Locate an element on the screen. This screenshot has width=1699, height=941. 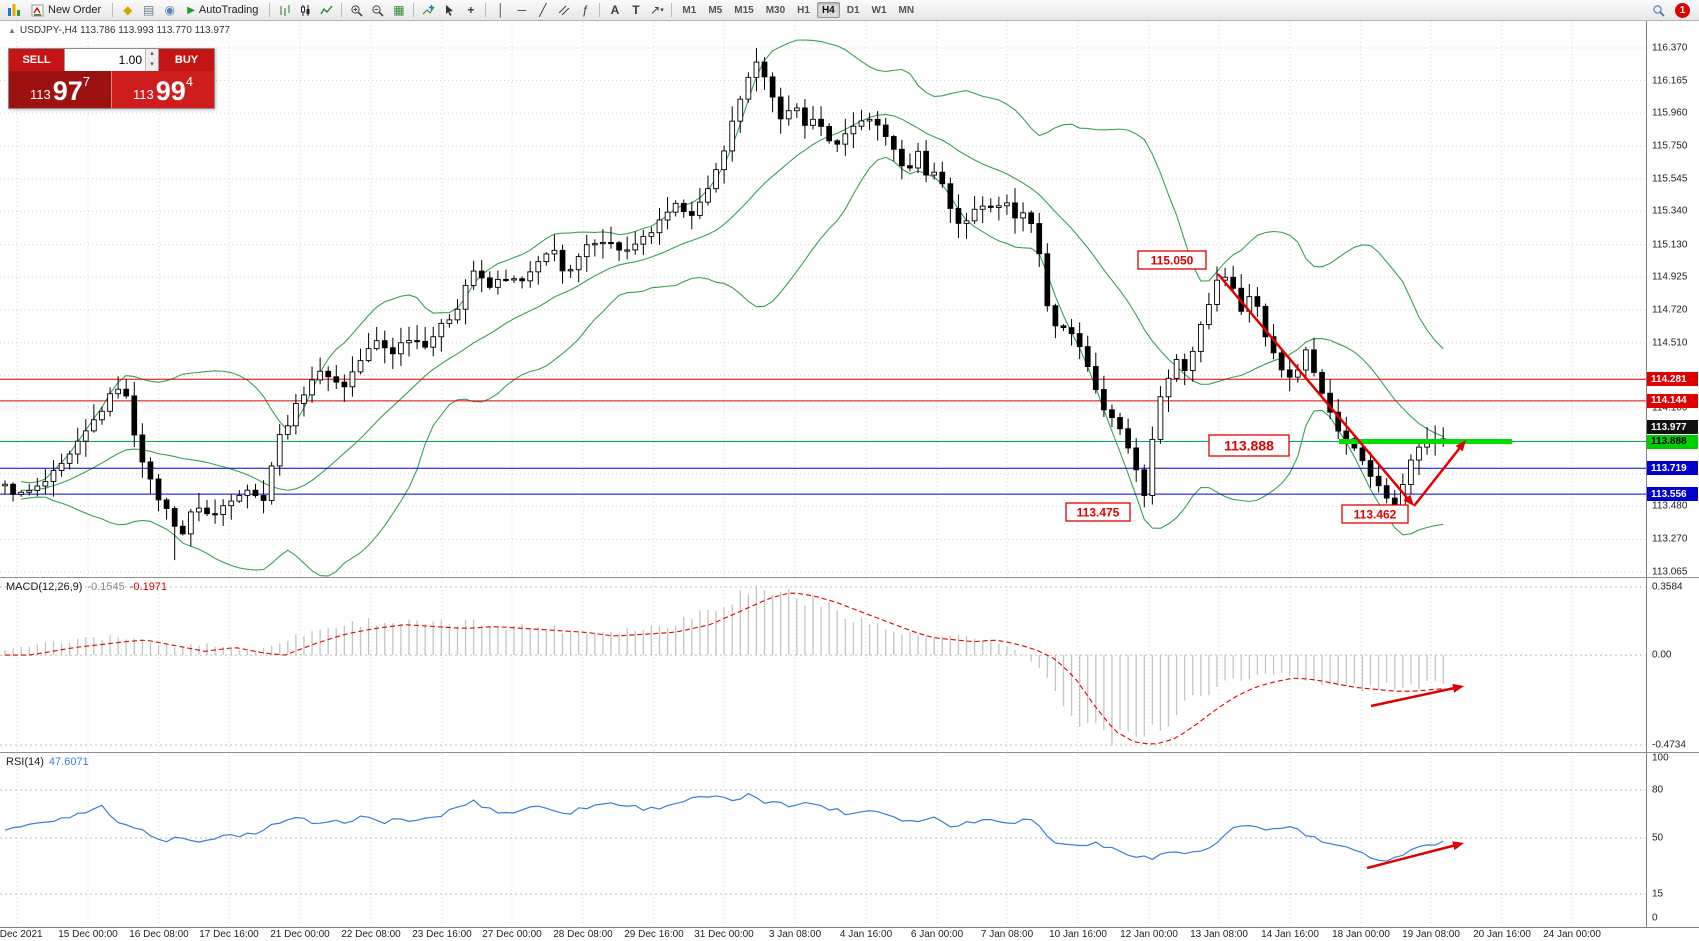
macd-axis-tick: -0.4734 is located at coordinates (1669, 745).